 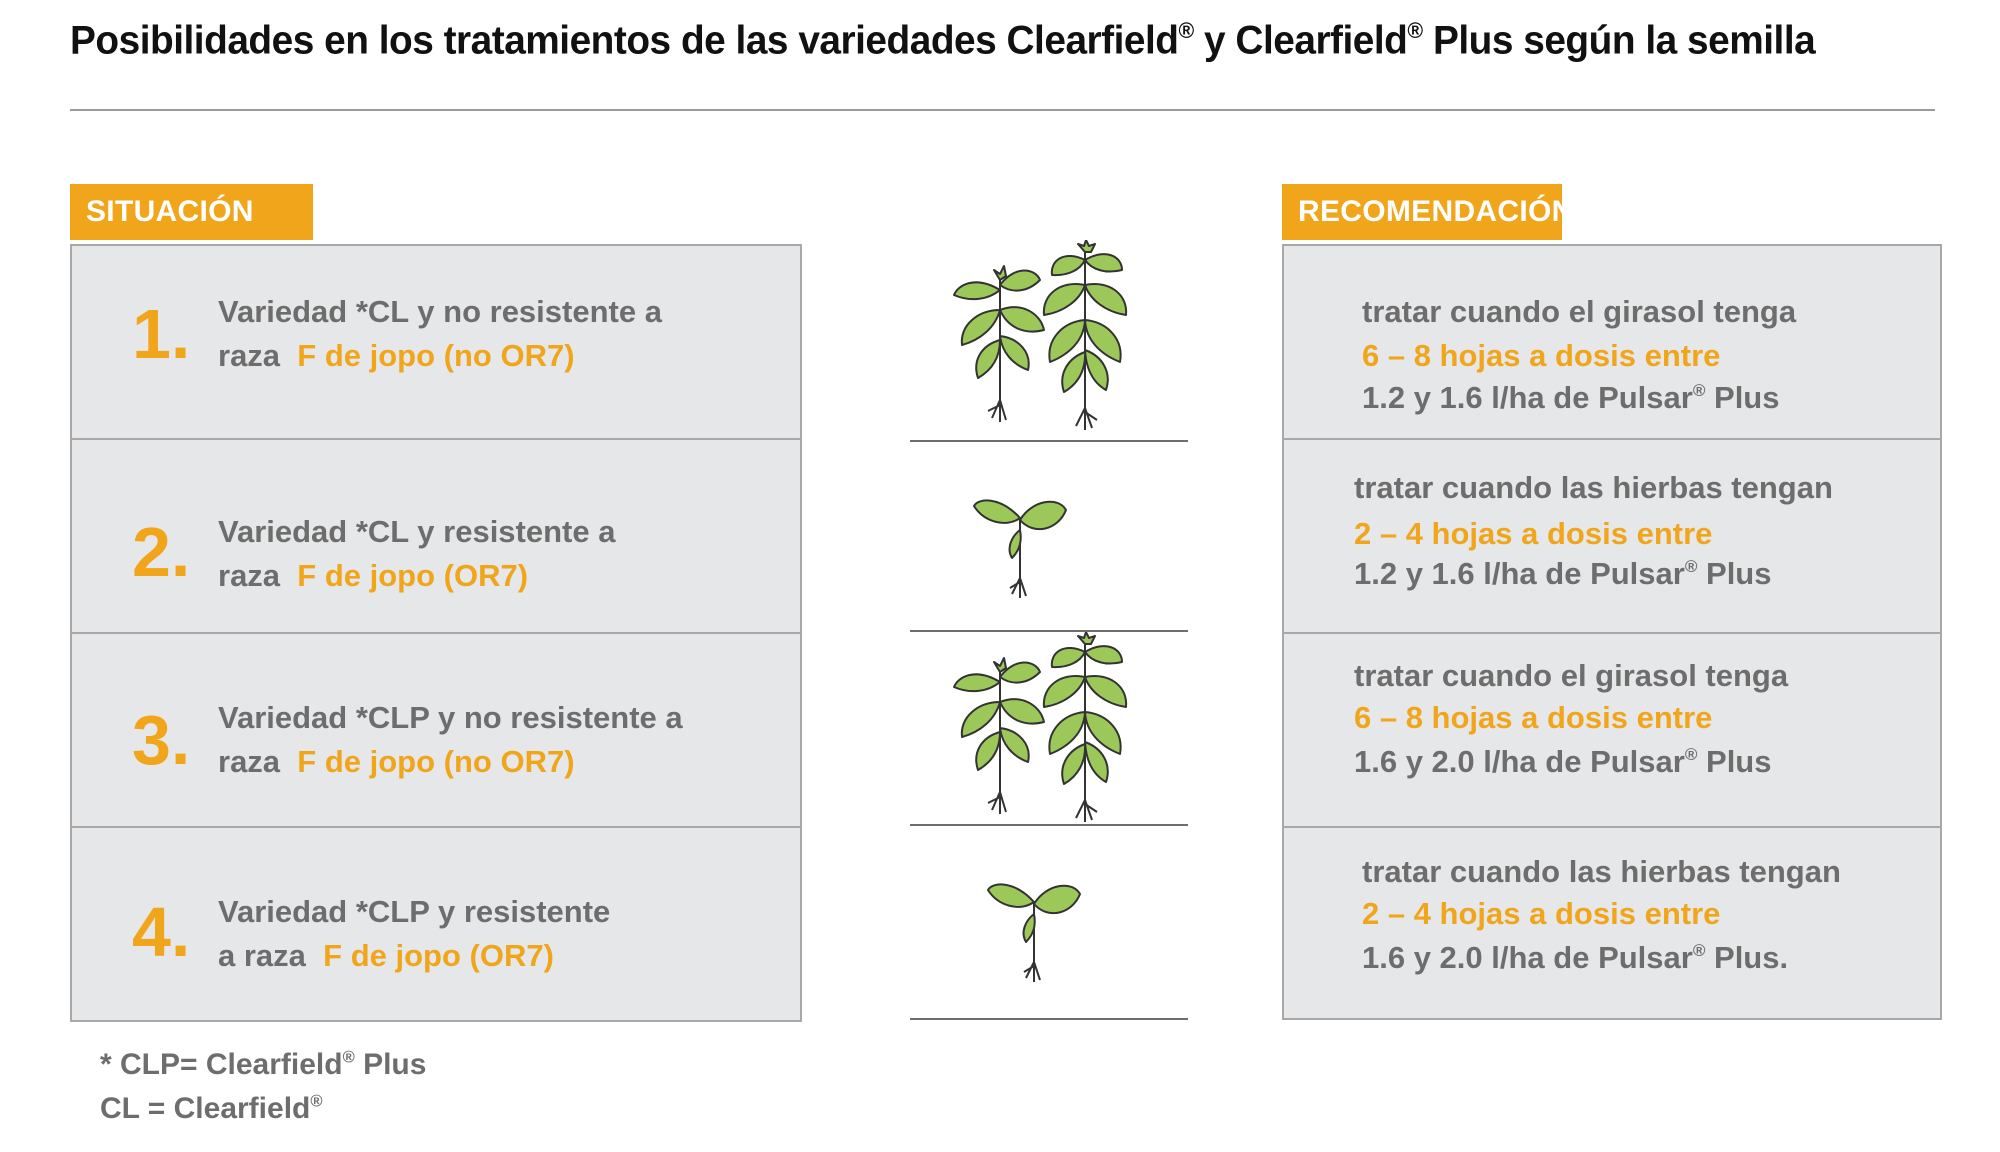 I want to click on title-part-2: y Clearfield, so click(x=1300, y=40).